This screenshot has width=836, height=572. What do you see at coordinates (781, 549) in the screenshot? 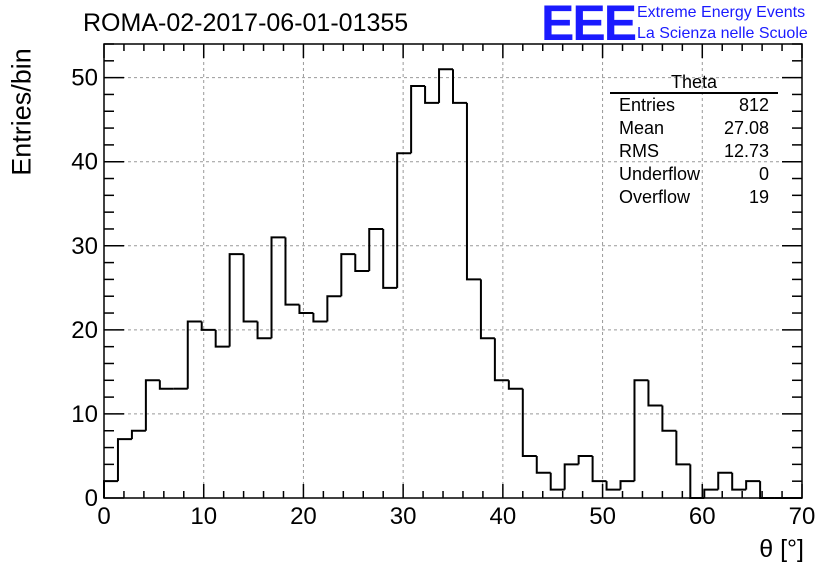
I see `x-axis-label: θ [°]` at bounding box center [781, 549].